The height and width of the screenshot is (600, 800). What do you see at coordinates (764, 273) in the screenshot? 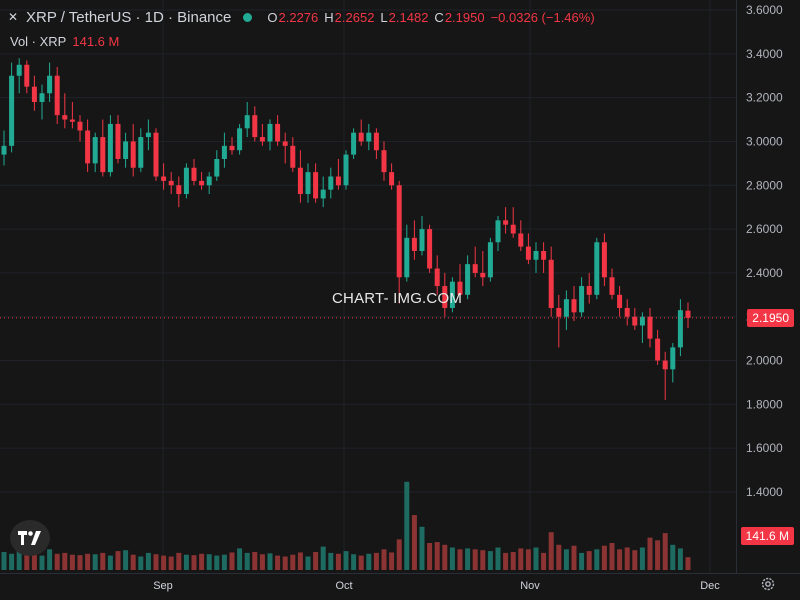
I see `y-tick-label: 2.4000` at bounding box center [764, 273].